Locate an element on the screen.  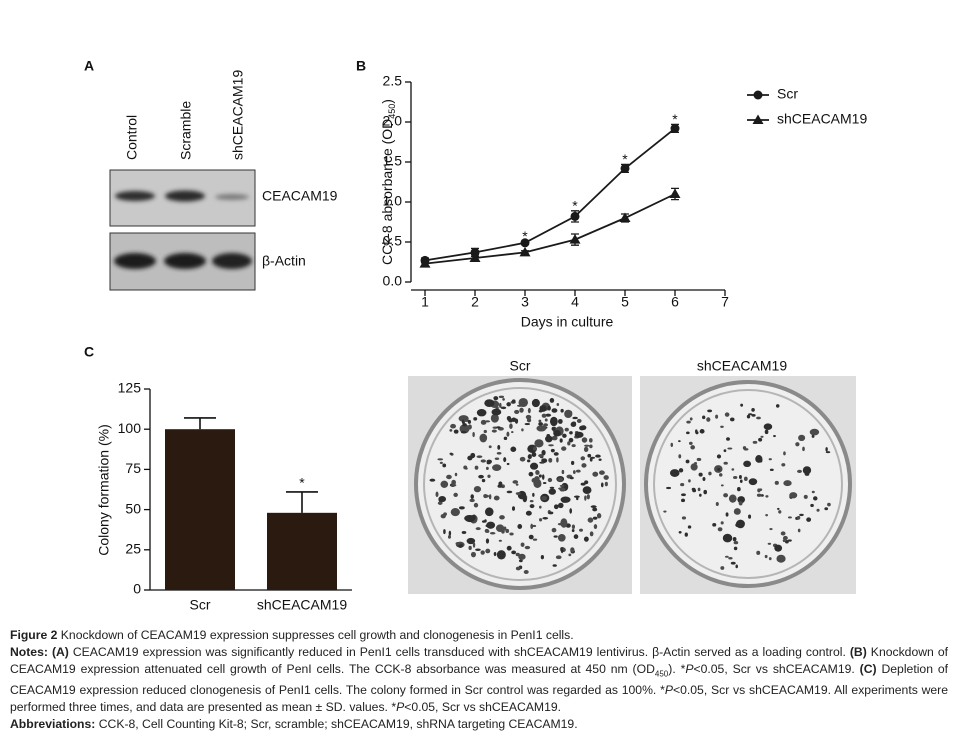
x-tick-label: 7 is located at coordinates (725, 302).